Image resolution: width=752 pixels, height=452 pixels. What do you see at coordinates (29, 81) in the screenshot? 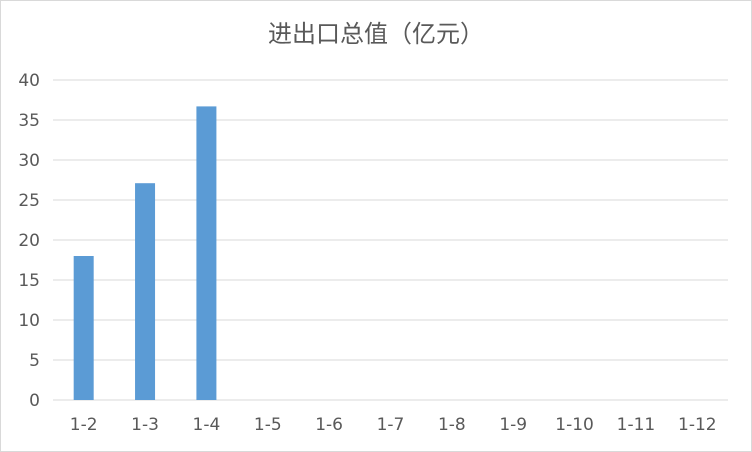
I see `y-tick-label: 40` at bounding box center [29, 81].